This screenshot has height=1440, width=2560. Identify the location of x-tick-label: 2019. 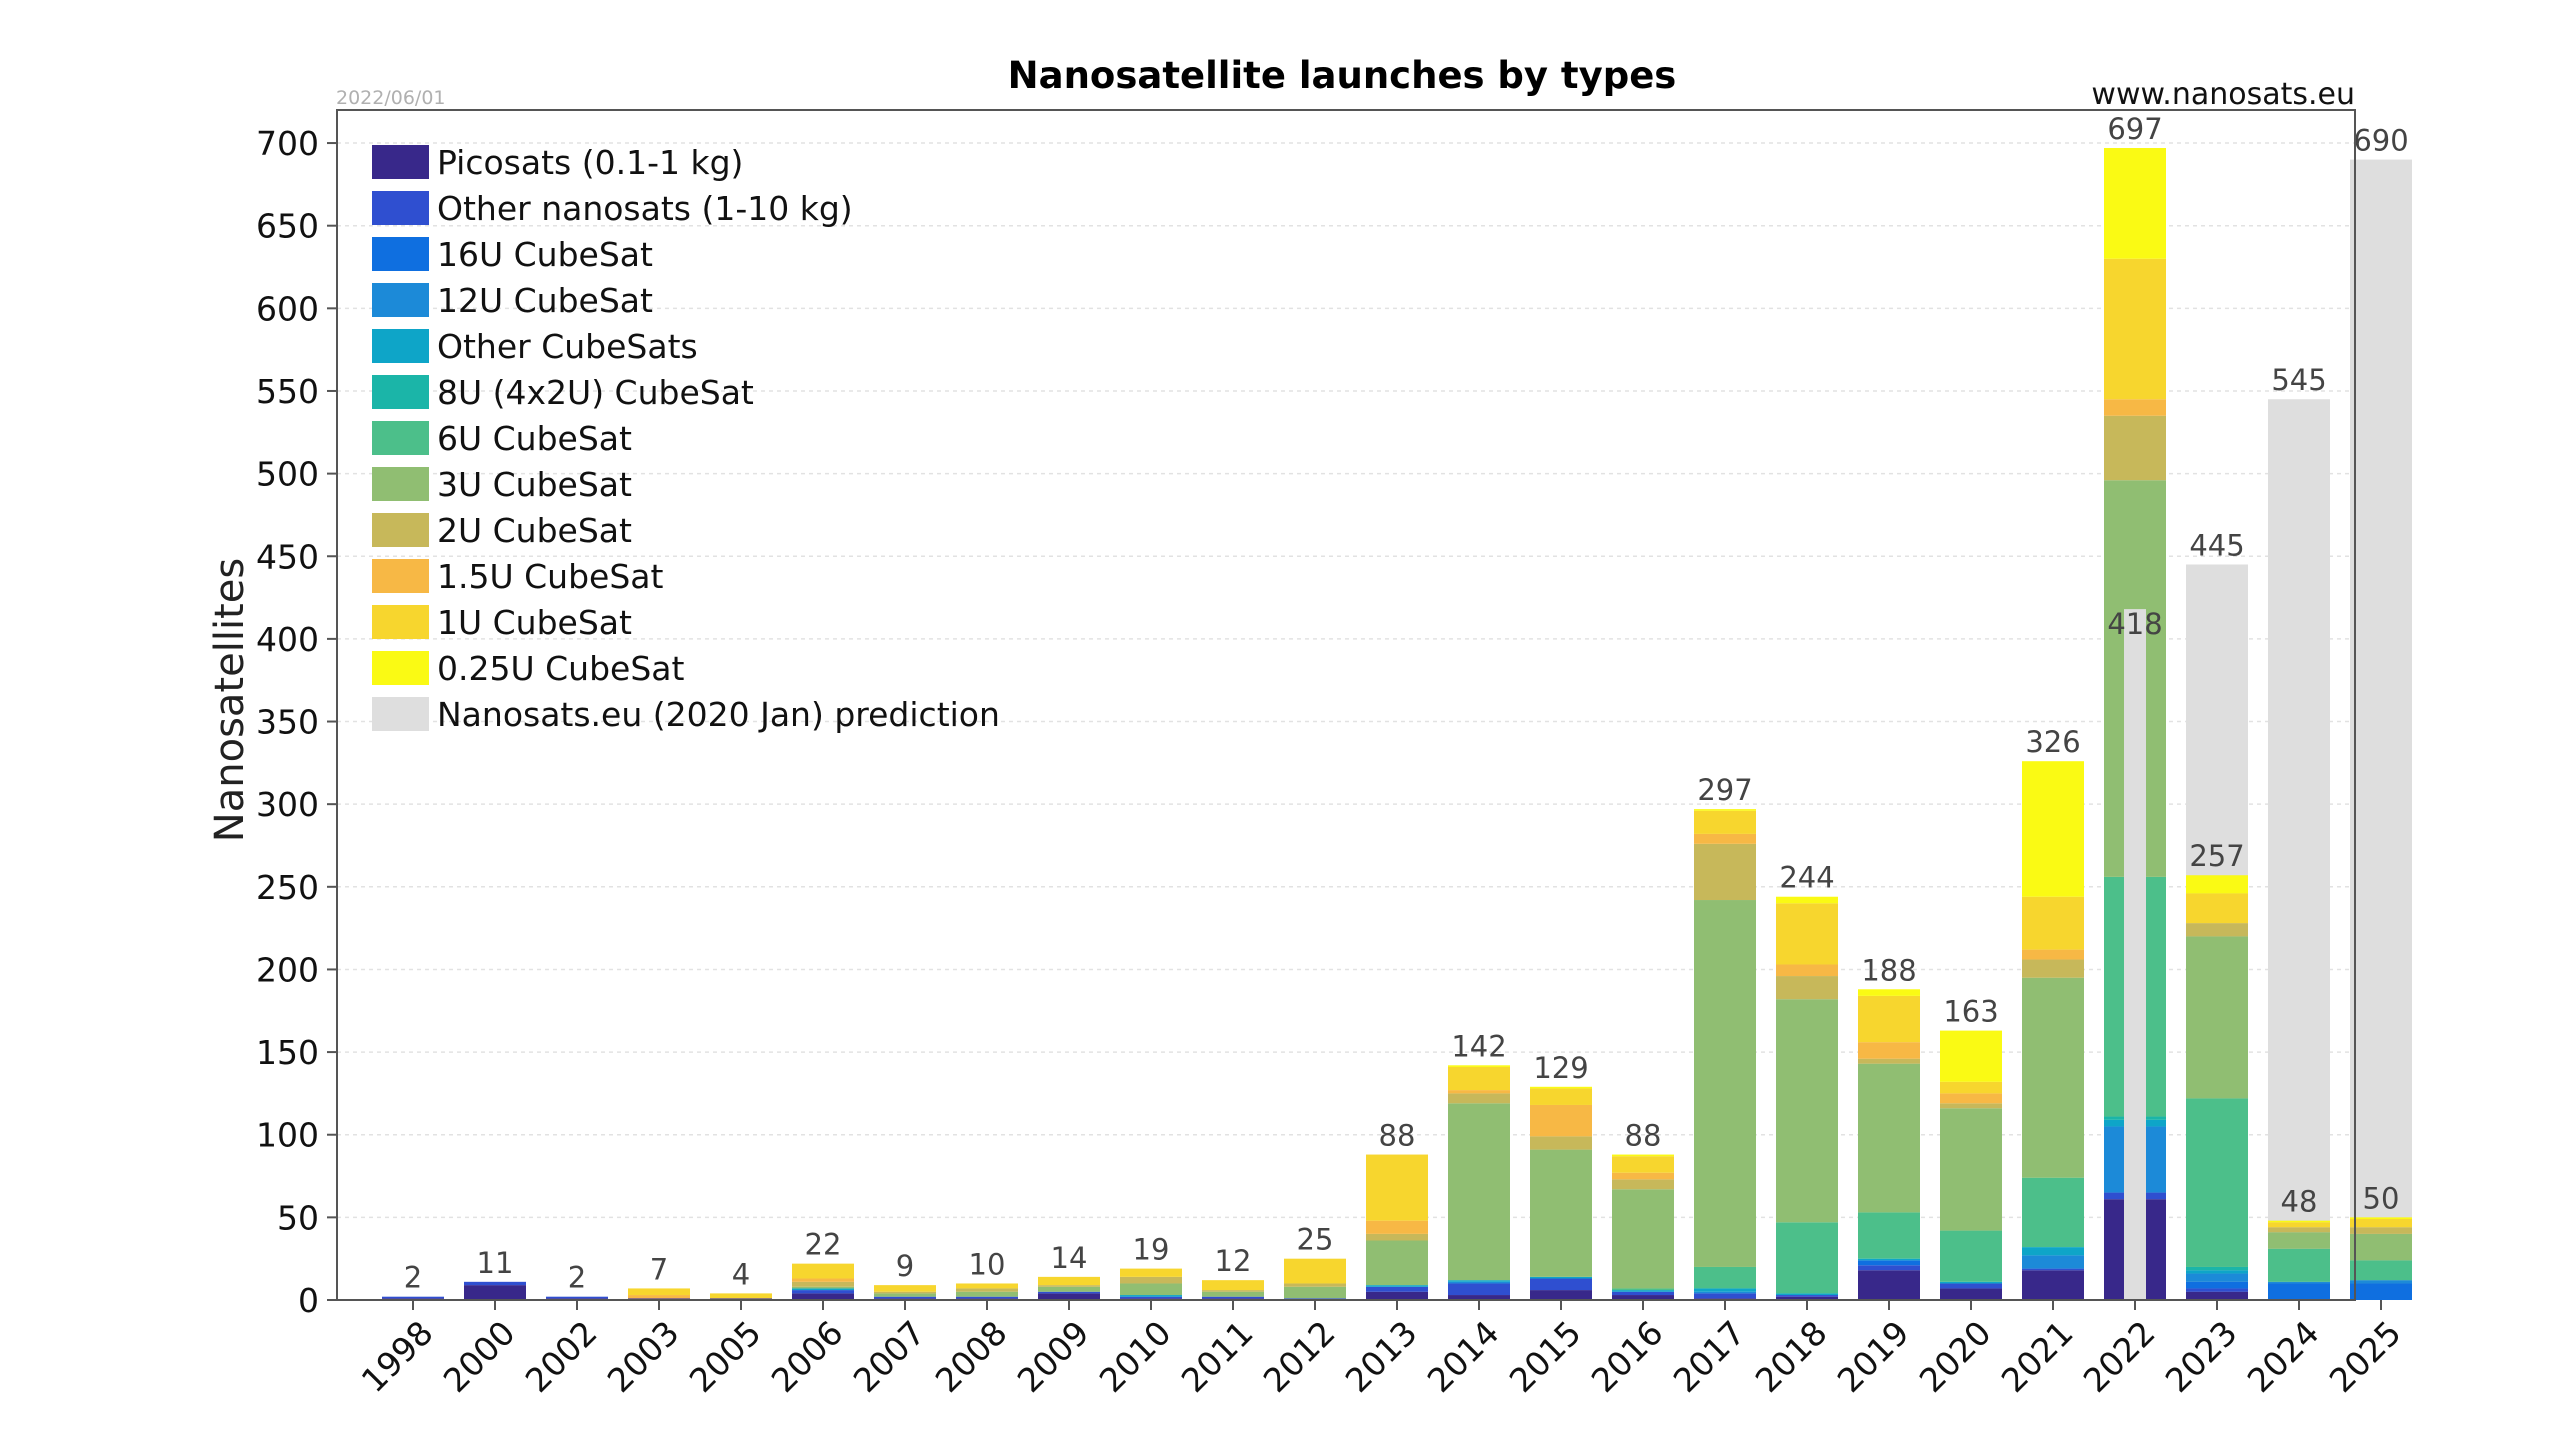
(1873, 1356).